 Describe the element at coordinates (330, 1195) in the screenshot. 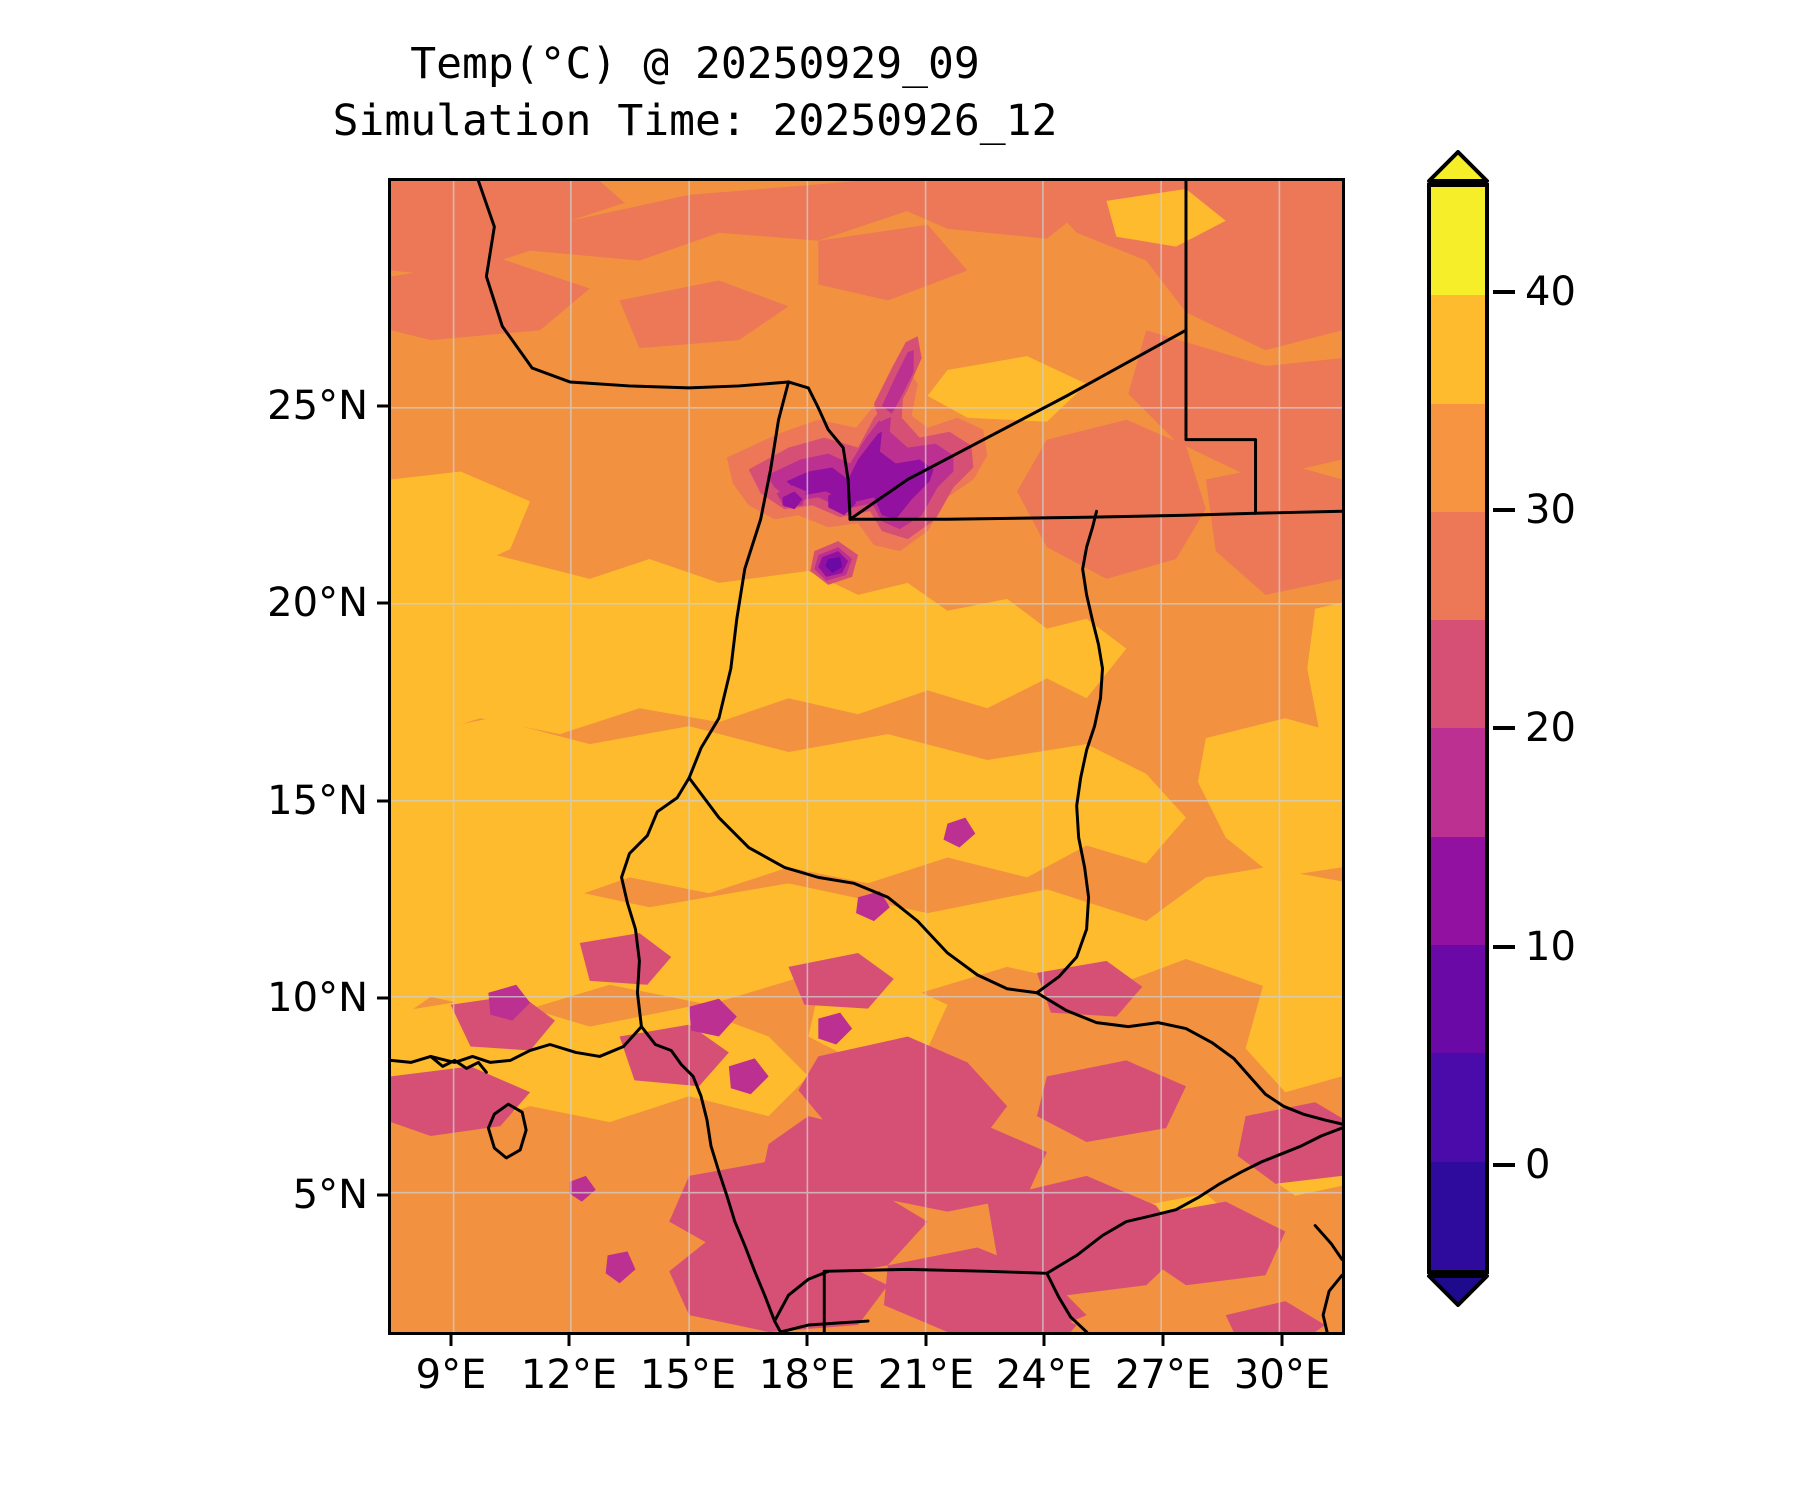

I see `ytick-label-5n: 5°N` at that location.